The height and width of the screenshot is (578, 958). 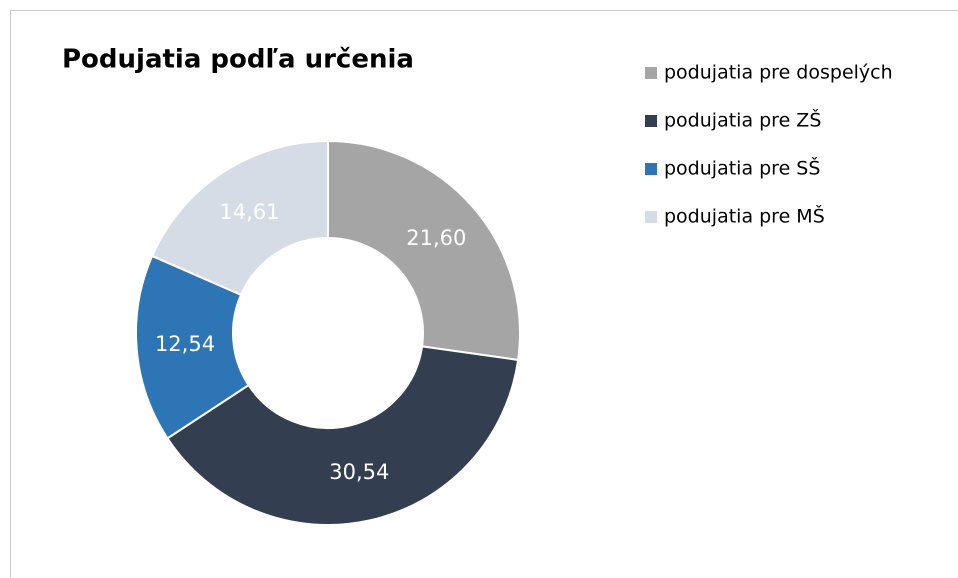 I want to click on chart-title: Podujatia podľa určenia, so click(x=238, y=60).